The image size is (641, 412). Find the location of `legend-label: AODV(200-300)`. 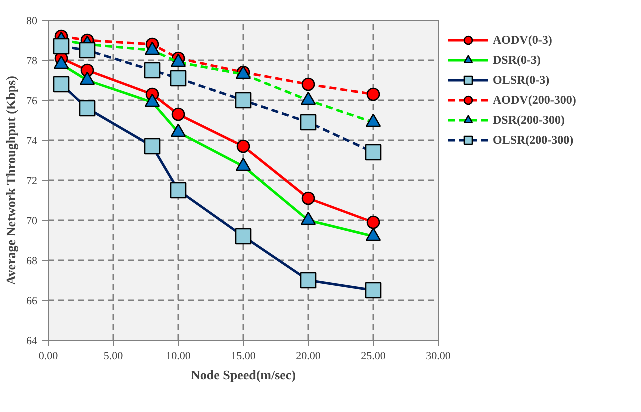

legend-label: AODV(200-300) is located at coordinates (534, 100).